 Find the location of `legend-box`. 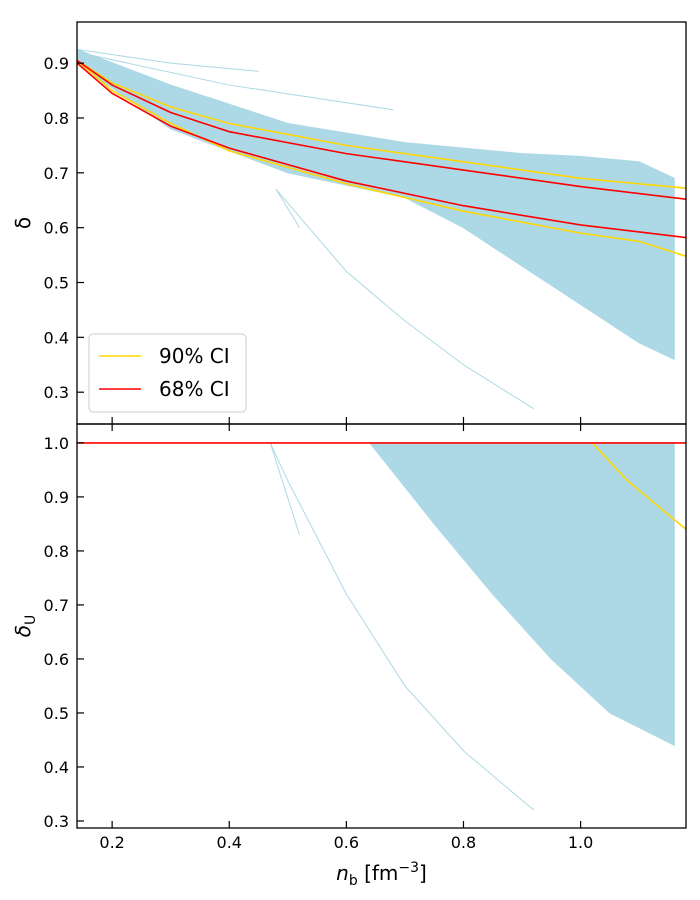

legend-box is located at coordinates (167, 373).